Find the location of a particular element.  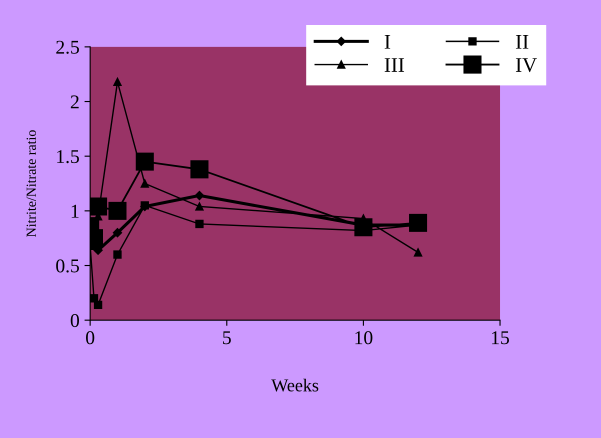

y-tick-label: 1.5 is located at coordinates (68, 157).